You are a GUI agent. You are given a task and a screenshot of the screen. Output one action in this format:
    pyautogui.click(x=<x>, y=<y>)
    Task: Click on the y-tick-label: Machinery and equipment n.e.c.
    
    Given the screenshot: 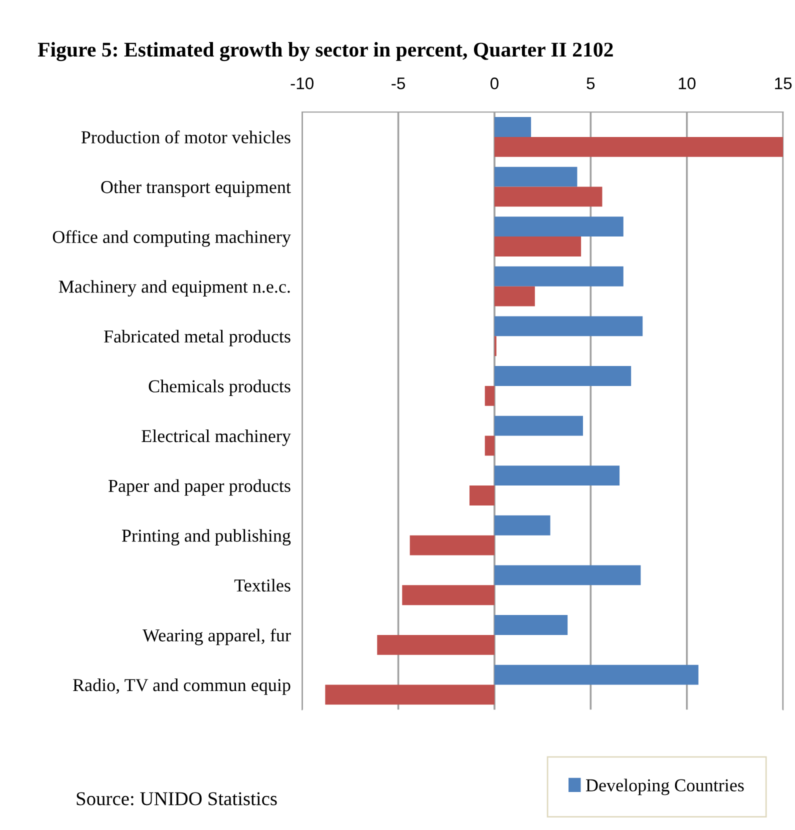 What is the action you would take?
    pyautogui.click(x=174, y=288)
    